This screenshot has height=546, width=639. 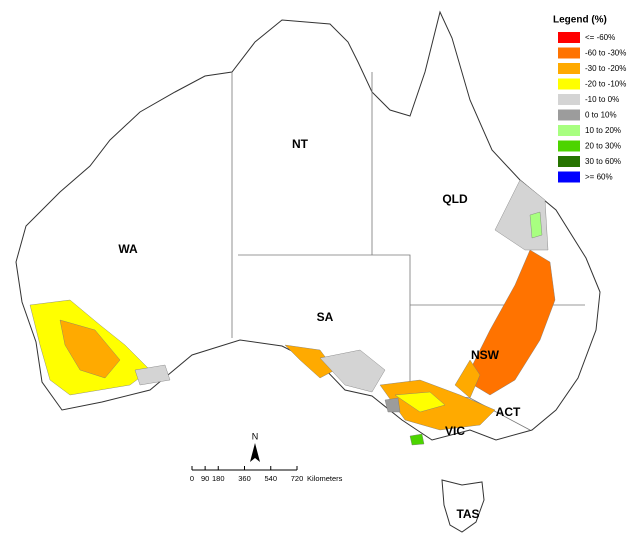 I want to click on legend-label: 30 to 60%, so click(x=603, y=161).